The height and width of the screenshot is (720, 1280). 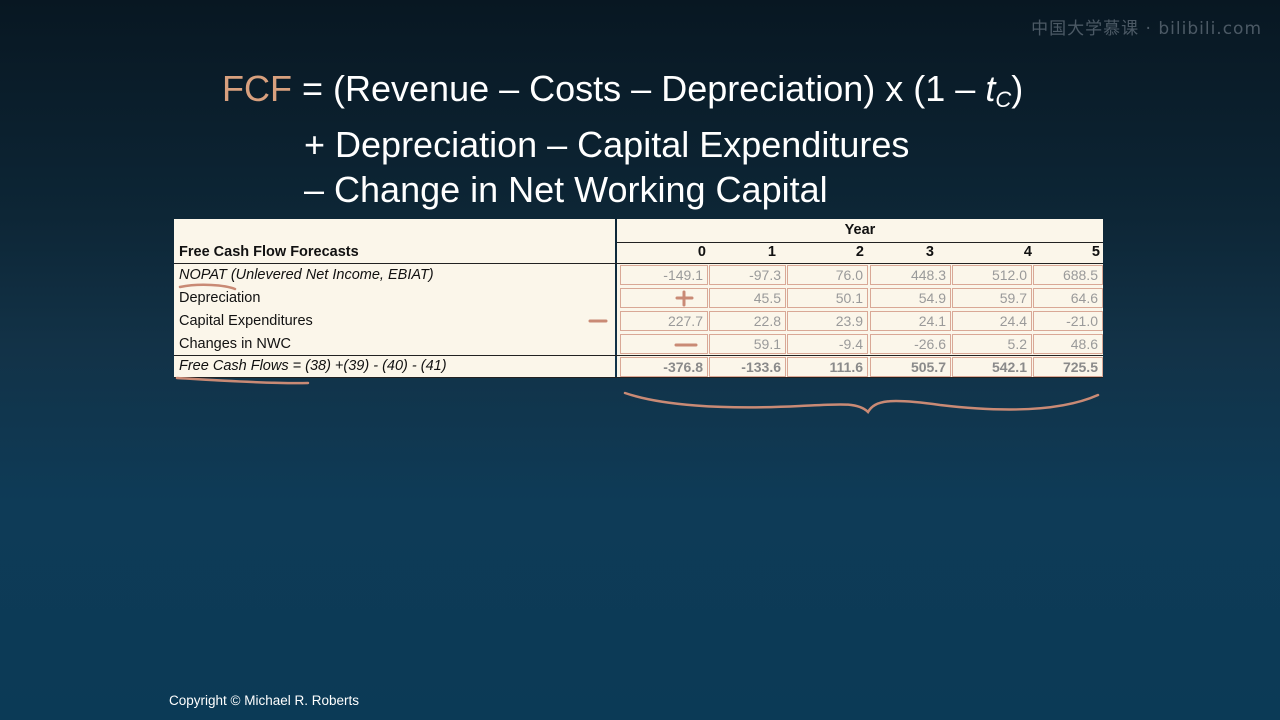 I want to click on cell-depreciation-1: 45.5, so click(x=747, y=298).